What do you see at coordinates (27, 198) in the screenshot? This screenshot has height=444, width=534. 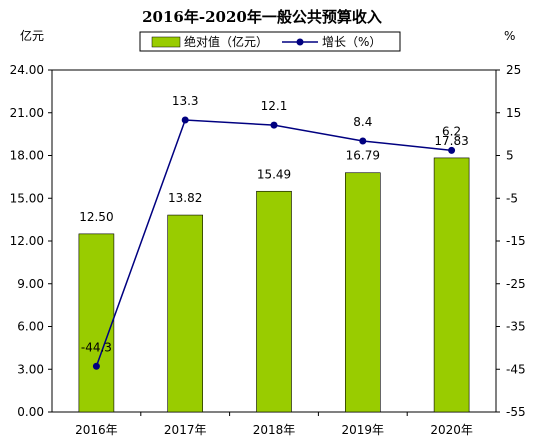 I see `left-axis-tick-label: 15.00` at bounding box center [27, 198].